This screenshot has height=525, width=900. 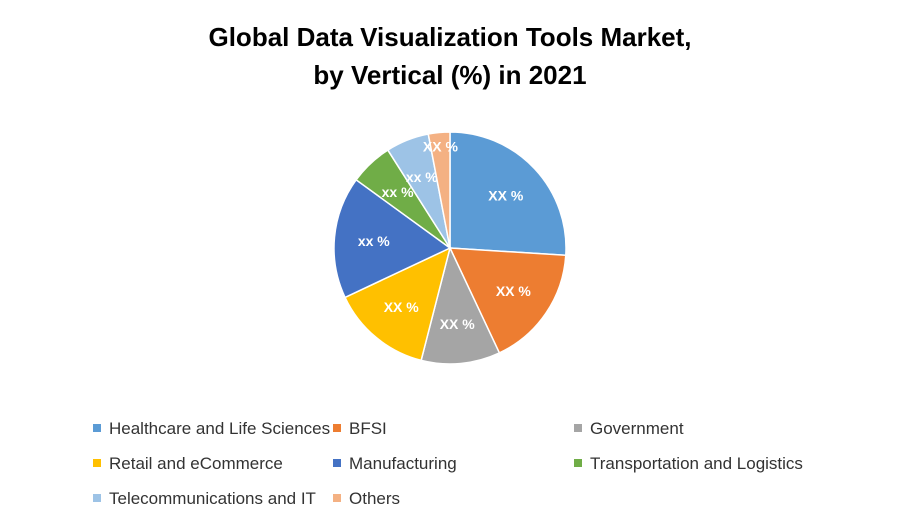 I want to click on legend-label-transportation-and-logistics: Transportation and Logistics, so click(x=696, y=463).